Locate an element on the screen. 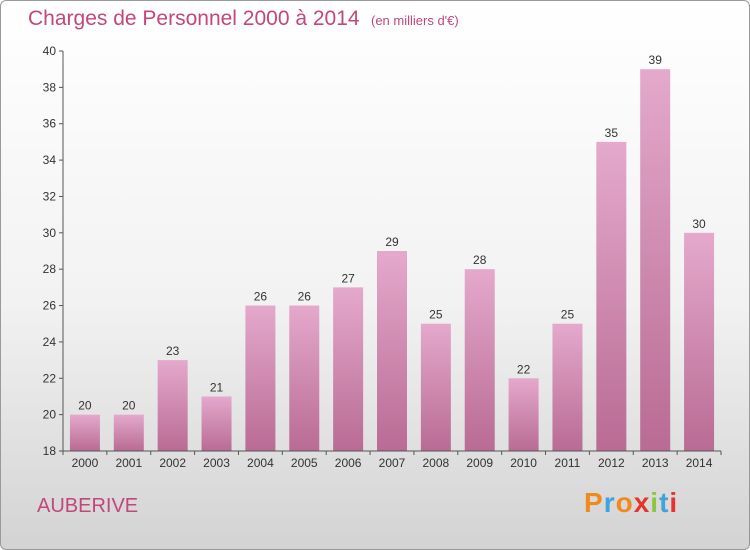 The width and height of the screenshot is (750, 550). x-tick-label: 2001 is located at coordinates (128, 463).